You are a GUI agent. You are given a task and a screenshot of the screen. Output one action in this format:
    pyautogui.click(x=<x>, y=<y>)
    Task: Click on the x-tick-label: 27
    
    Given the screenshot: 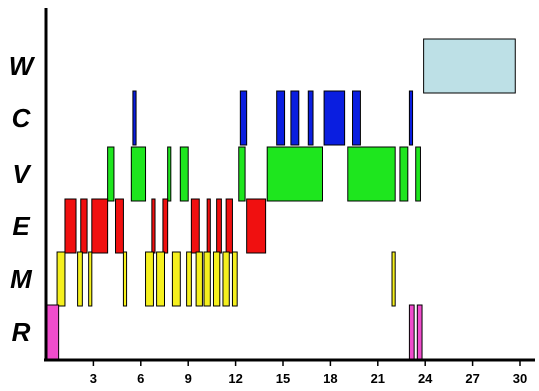 What is the action you would take?
    pyautogui.click(x=472, y=378)
    